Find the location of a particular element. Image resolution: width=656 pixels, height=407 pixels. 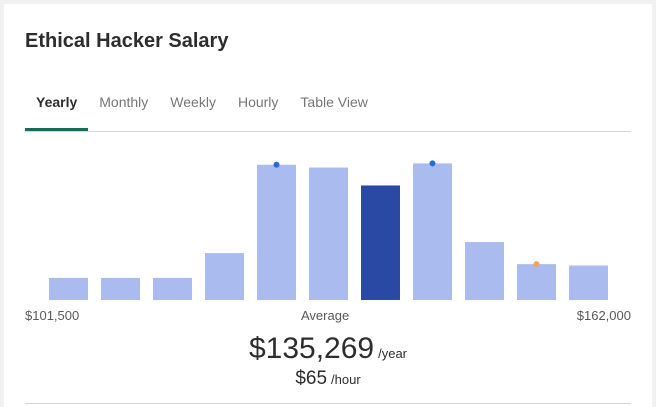

page-title: Ethical Hacker Salary is located at coordinates (127, 41).